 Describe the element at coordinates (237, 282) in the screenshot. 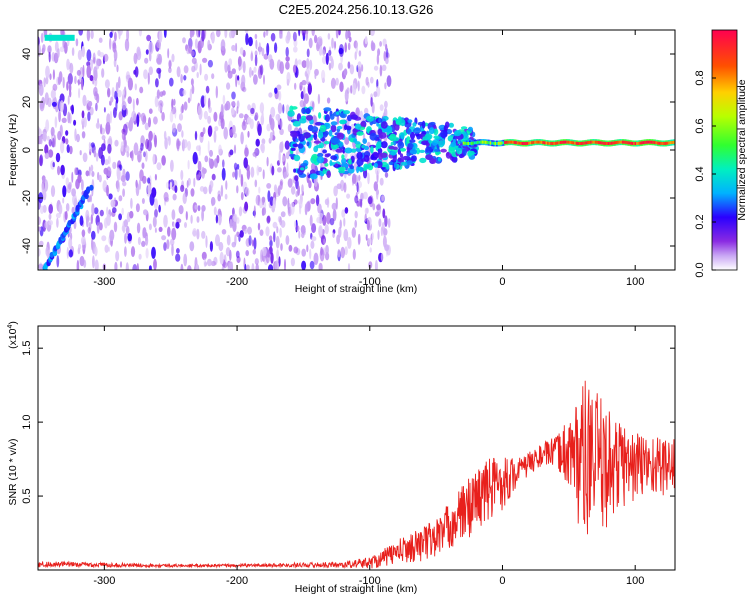

I see `x-tick-label: -200` at that location.